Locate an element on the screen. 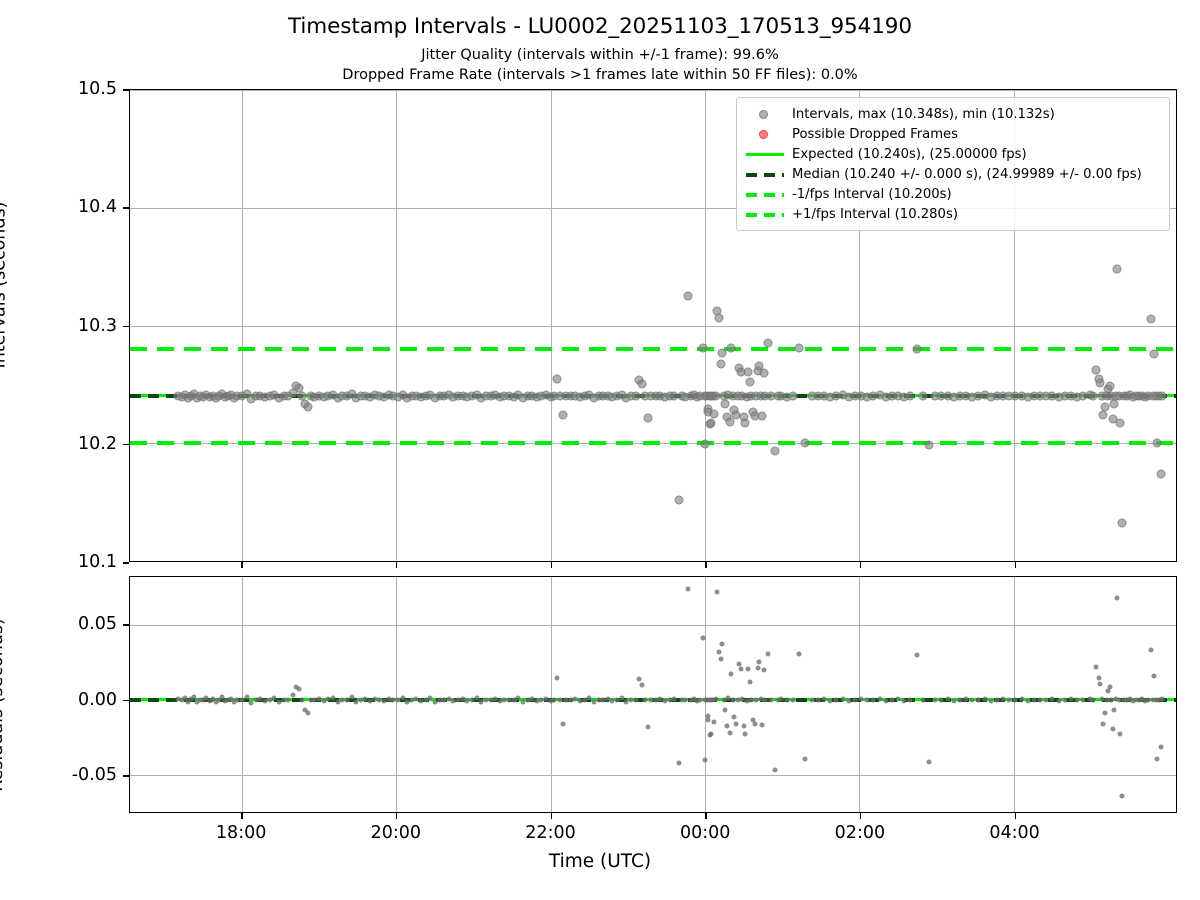  x-gridline is located at coordinates (860, 694).